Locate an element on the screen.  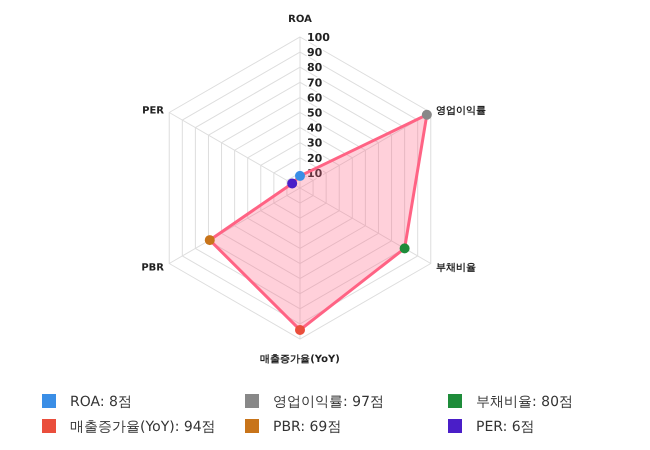
spoke-label: PER is located at coordinates (153, 110).